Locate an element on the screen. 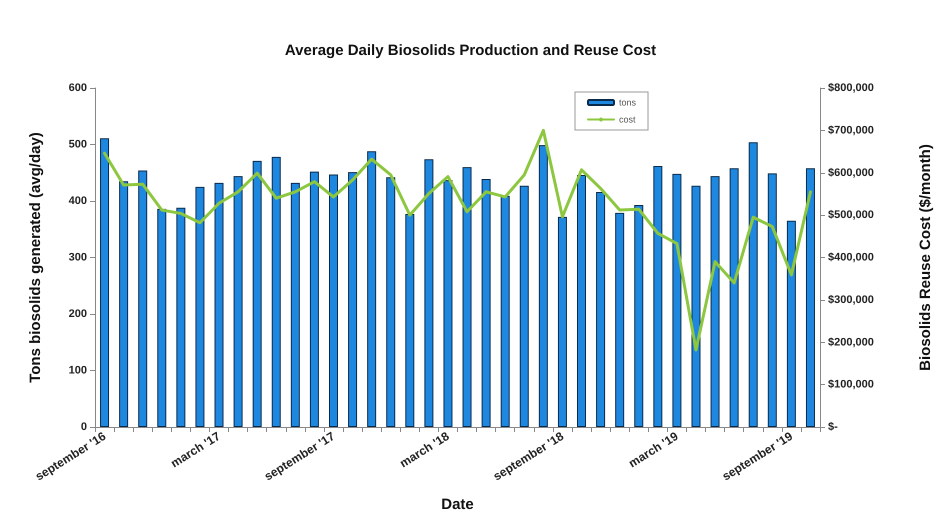 The width and height of the screenshot is (941, 524). y2-axis-title: Biosolids Reuse Cost ($/month) is located at coordinates (925, 257).